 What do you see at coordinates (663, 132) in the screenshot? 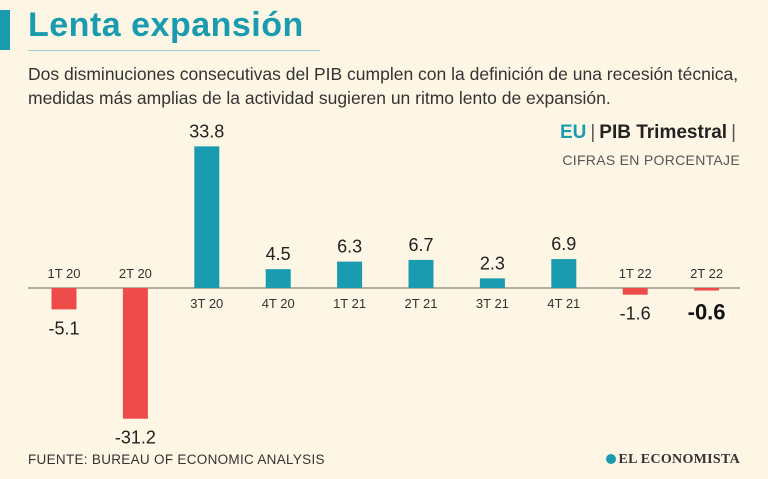
I see `legend-series-label: PIB Trimestral` at bounding box center [663, 132].